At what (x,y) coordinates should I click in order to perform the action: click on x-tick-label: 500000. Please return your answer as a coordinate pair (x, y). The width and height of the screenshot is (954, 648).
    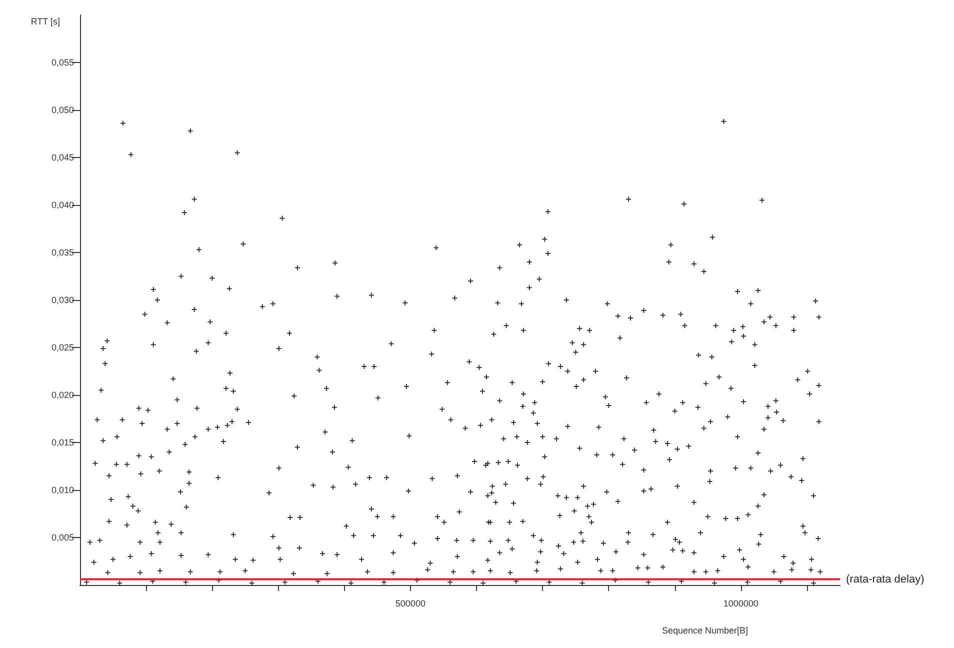
    Looking at the image, I should click on (410, 603).